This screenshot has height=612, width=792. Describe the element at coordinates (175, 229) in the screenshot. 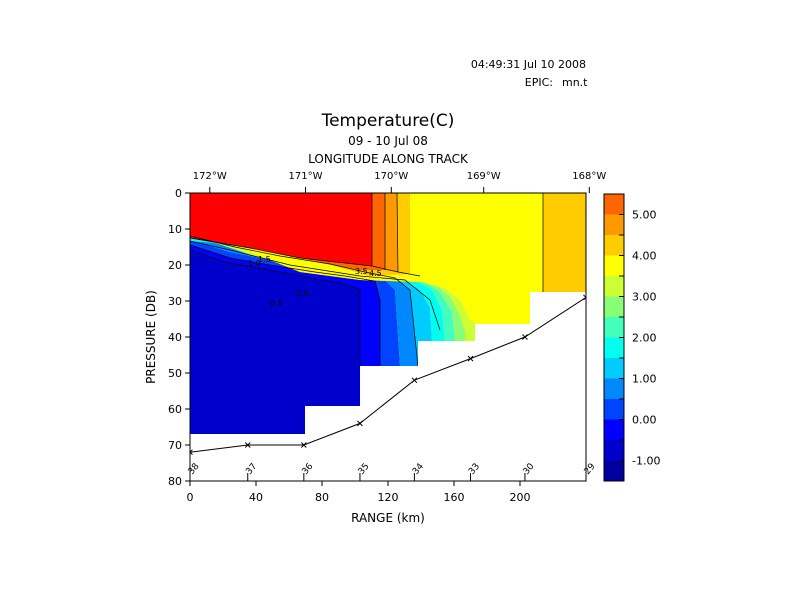

I see `y-tick-label: 10` at that location.